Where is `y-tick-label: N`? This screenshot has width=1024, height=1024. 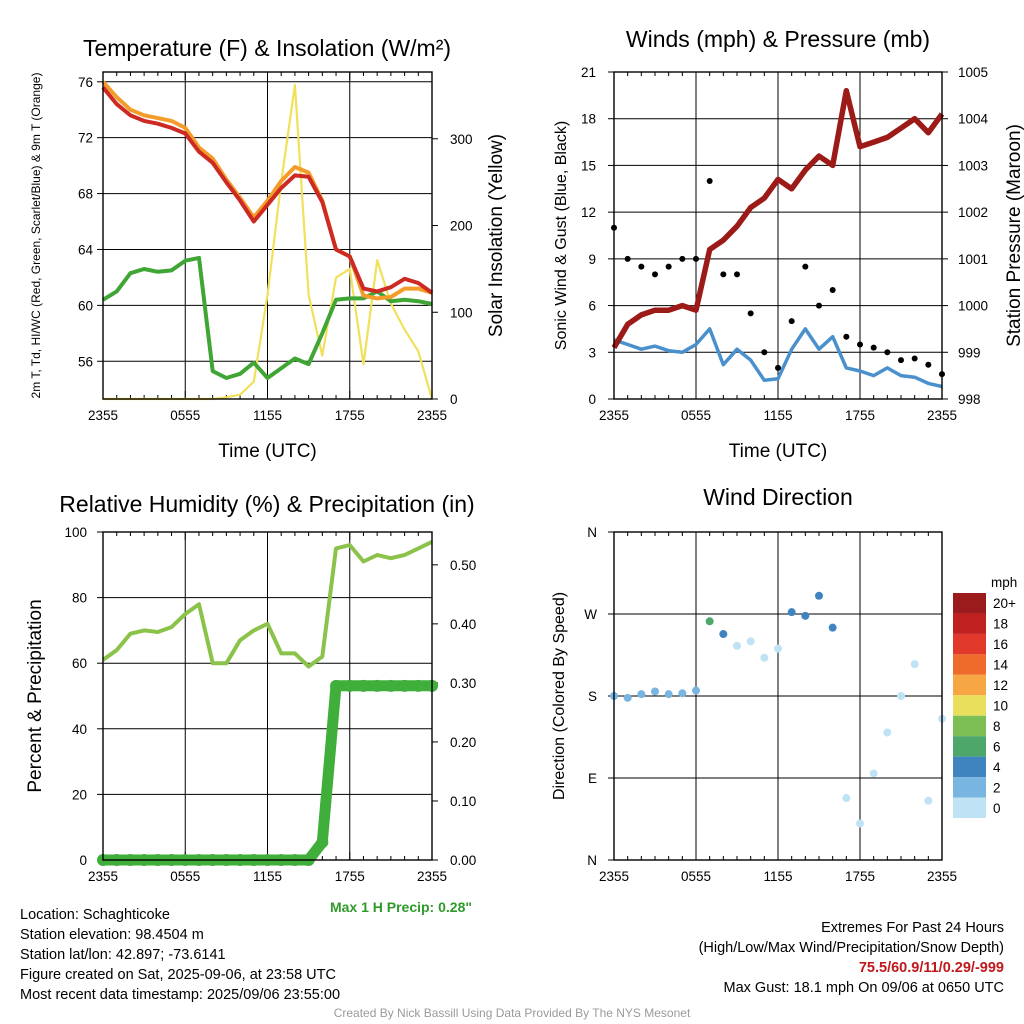
y-tick-label: N is located at coordinates (592, 860).